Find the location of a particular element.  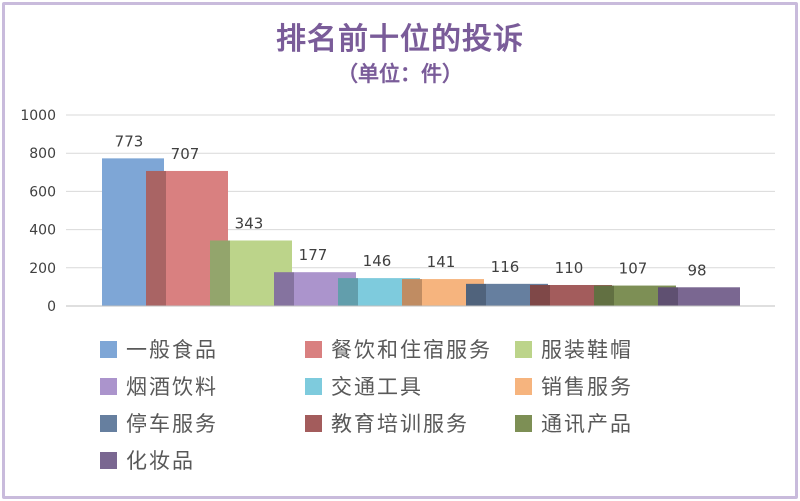

legend-item: 一般食品 is located at coordinates (159, 349).